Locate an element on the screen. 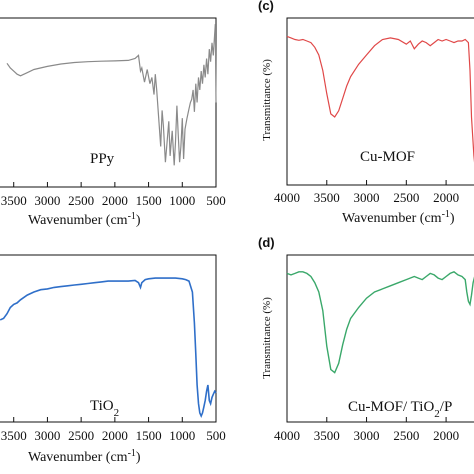 This screenshot has height=474, width=474. ppy-x-tick-label-3000: 3000 is located at coordinates (47, 200).